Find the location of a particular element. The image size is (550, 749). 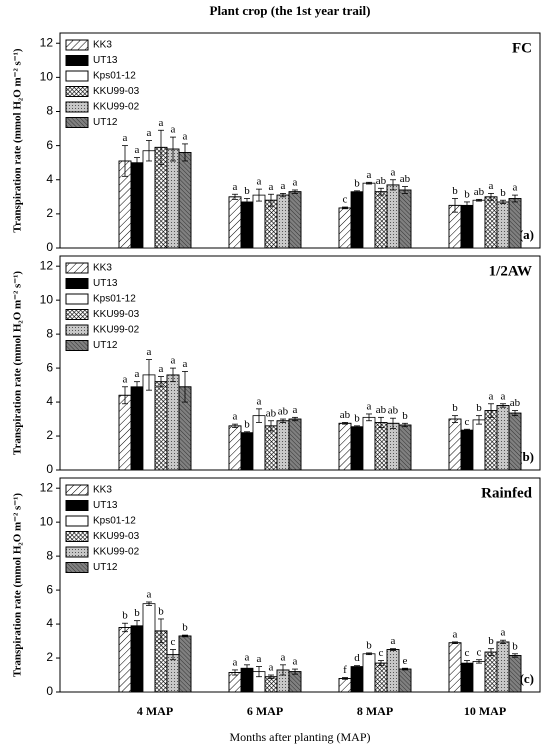

panel-annotation: FC is located at coordinates (522, 48).